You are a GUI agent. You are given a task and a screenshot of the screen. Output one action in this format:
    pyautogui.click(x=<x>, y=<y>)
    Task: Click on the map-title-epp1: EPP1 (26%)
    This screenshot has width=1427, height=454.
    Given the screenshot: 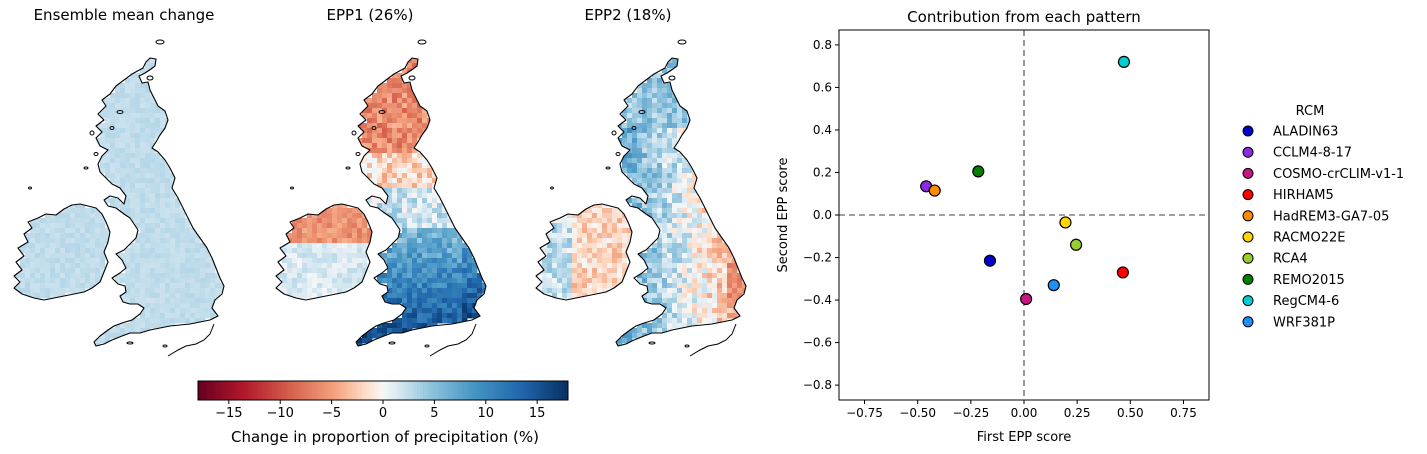 What is the action you would take?
    pyautogui.click(x=370, y=15)
    